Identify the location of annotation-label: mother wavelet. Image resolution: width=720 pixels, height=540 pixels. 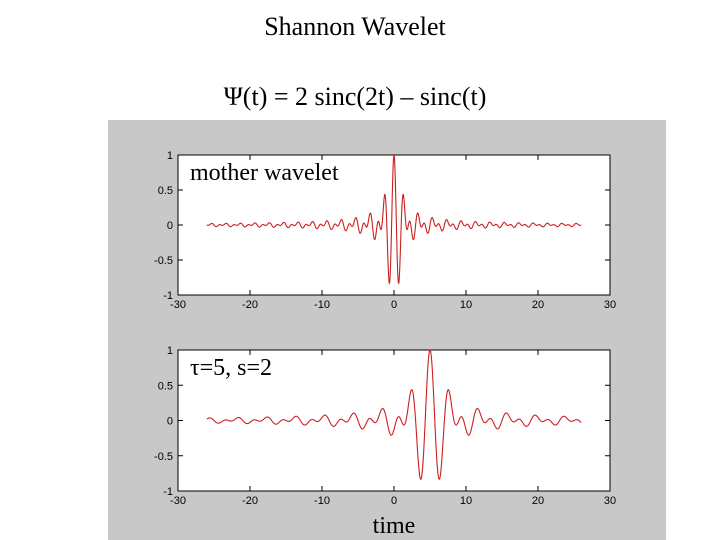
(264, 173).